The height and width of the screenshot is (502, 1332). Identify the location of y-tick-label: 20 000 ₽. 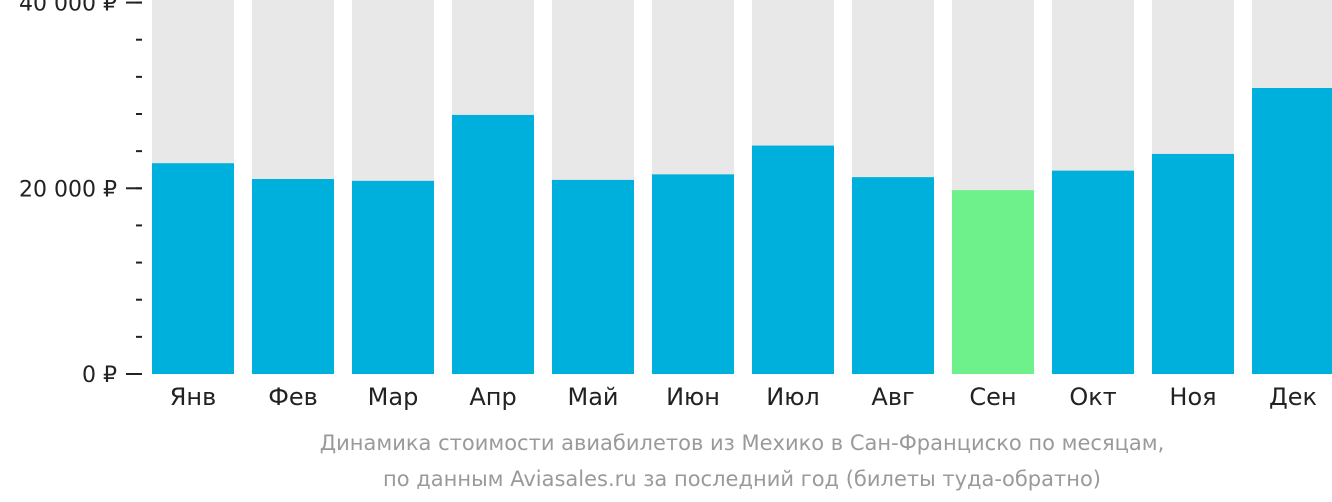
(68, 189).